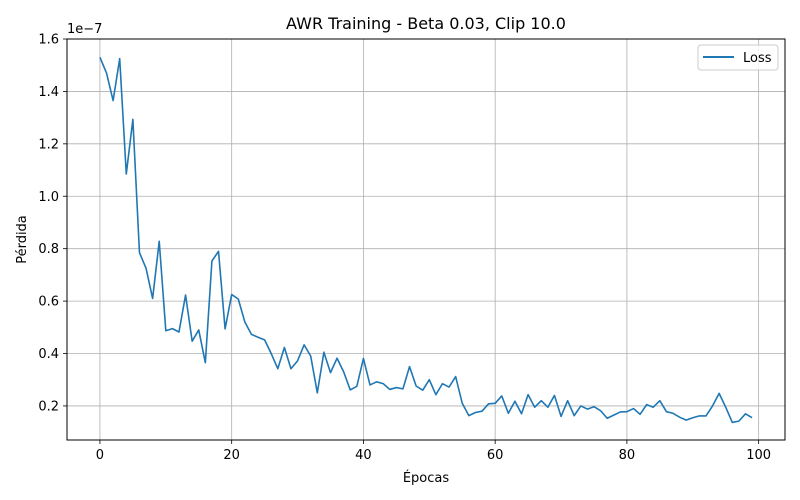  I want to click on x-tick-label: 40, so click(363, 455).